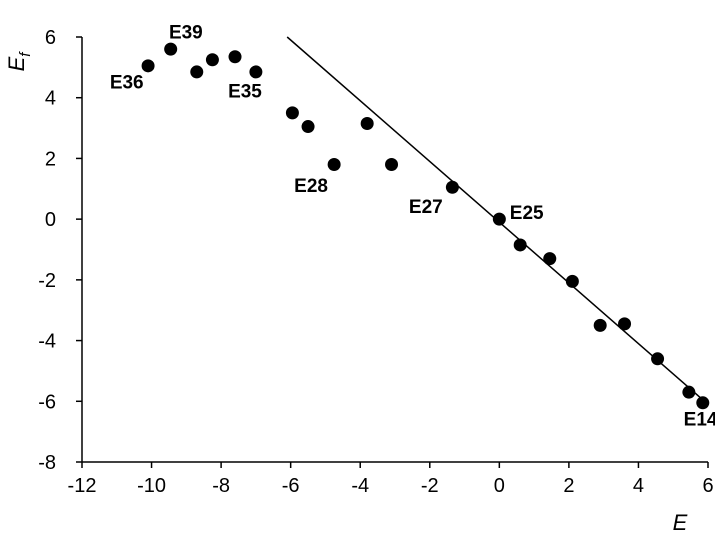 The width and height of the screenshot is (715, 537). Describe the element at coordinates (82, 486) in the screenshot. I see `x-tick-label: -12` at that location.